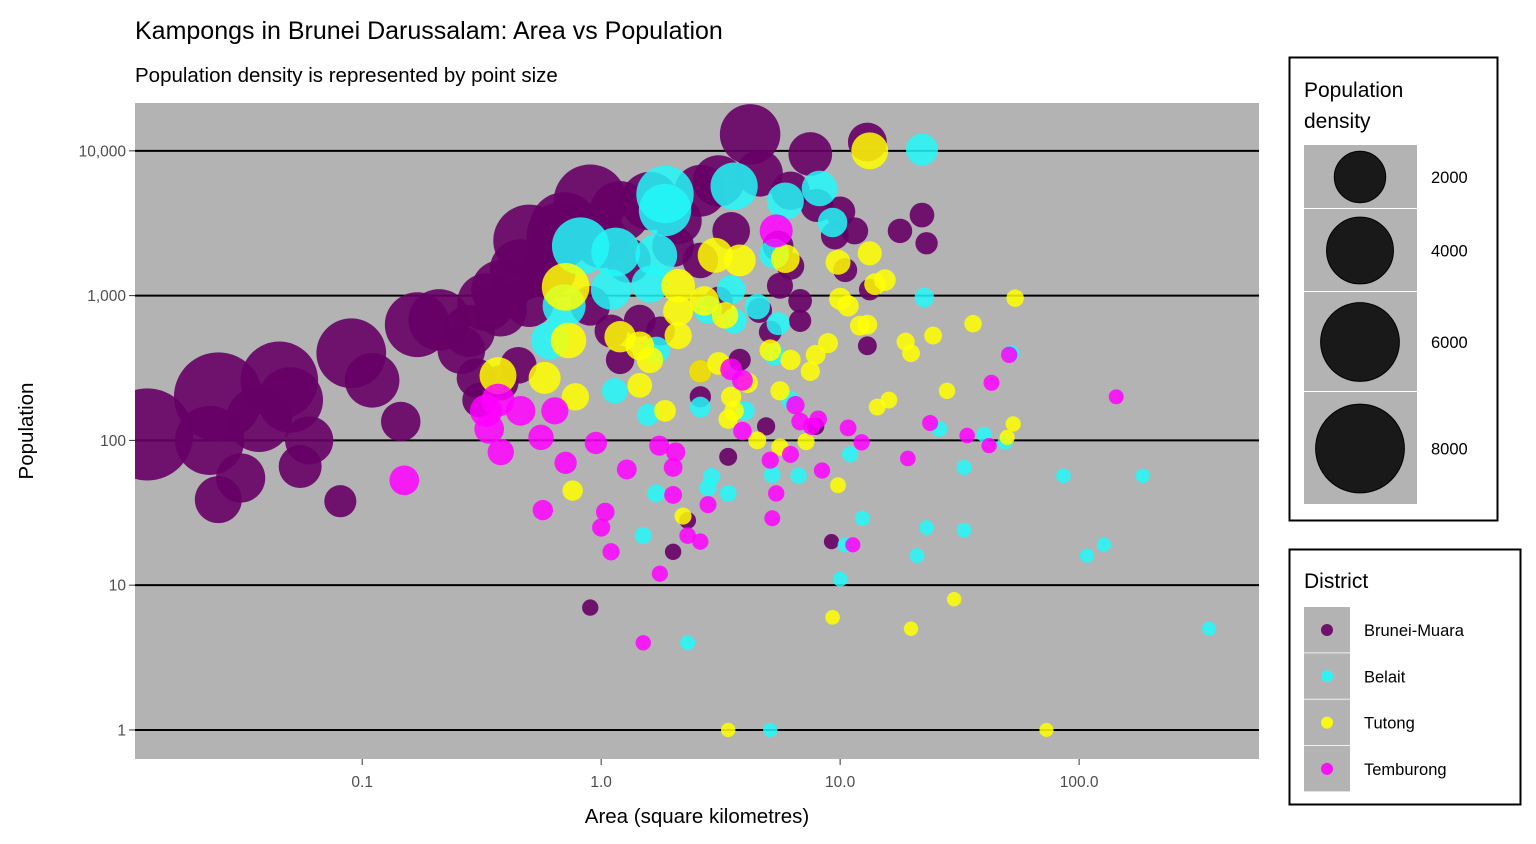 Image resolution: width=1536 pixels, height=844 pixels. Describe the element at coordinates (1389, 724) in the screenshot. I see `color-legend-label: Tutong` at that location.